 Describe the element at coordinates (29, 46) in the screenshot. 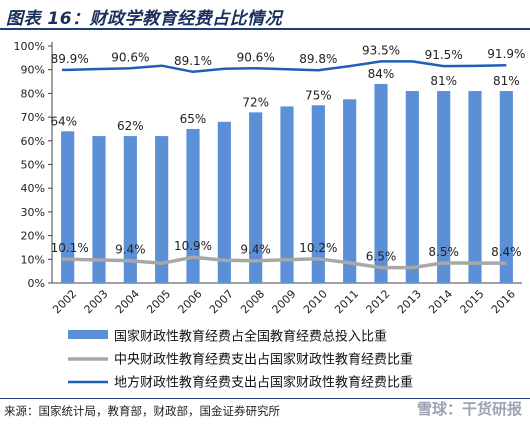

I see `y-tick-label: 100%` at that location.